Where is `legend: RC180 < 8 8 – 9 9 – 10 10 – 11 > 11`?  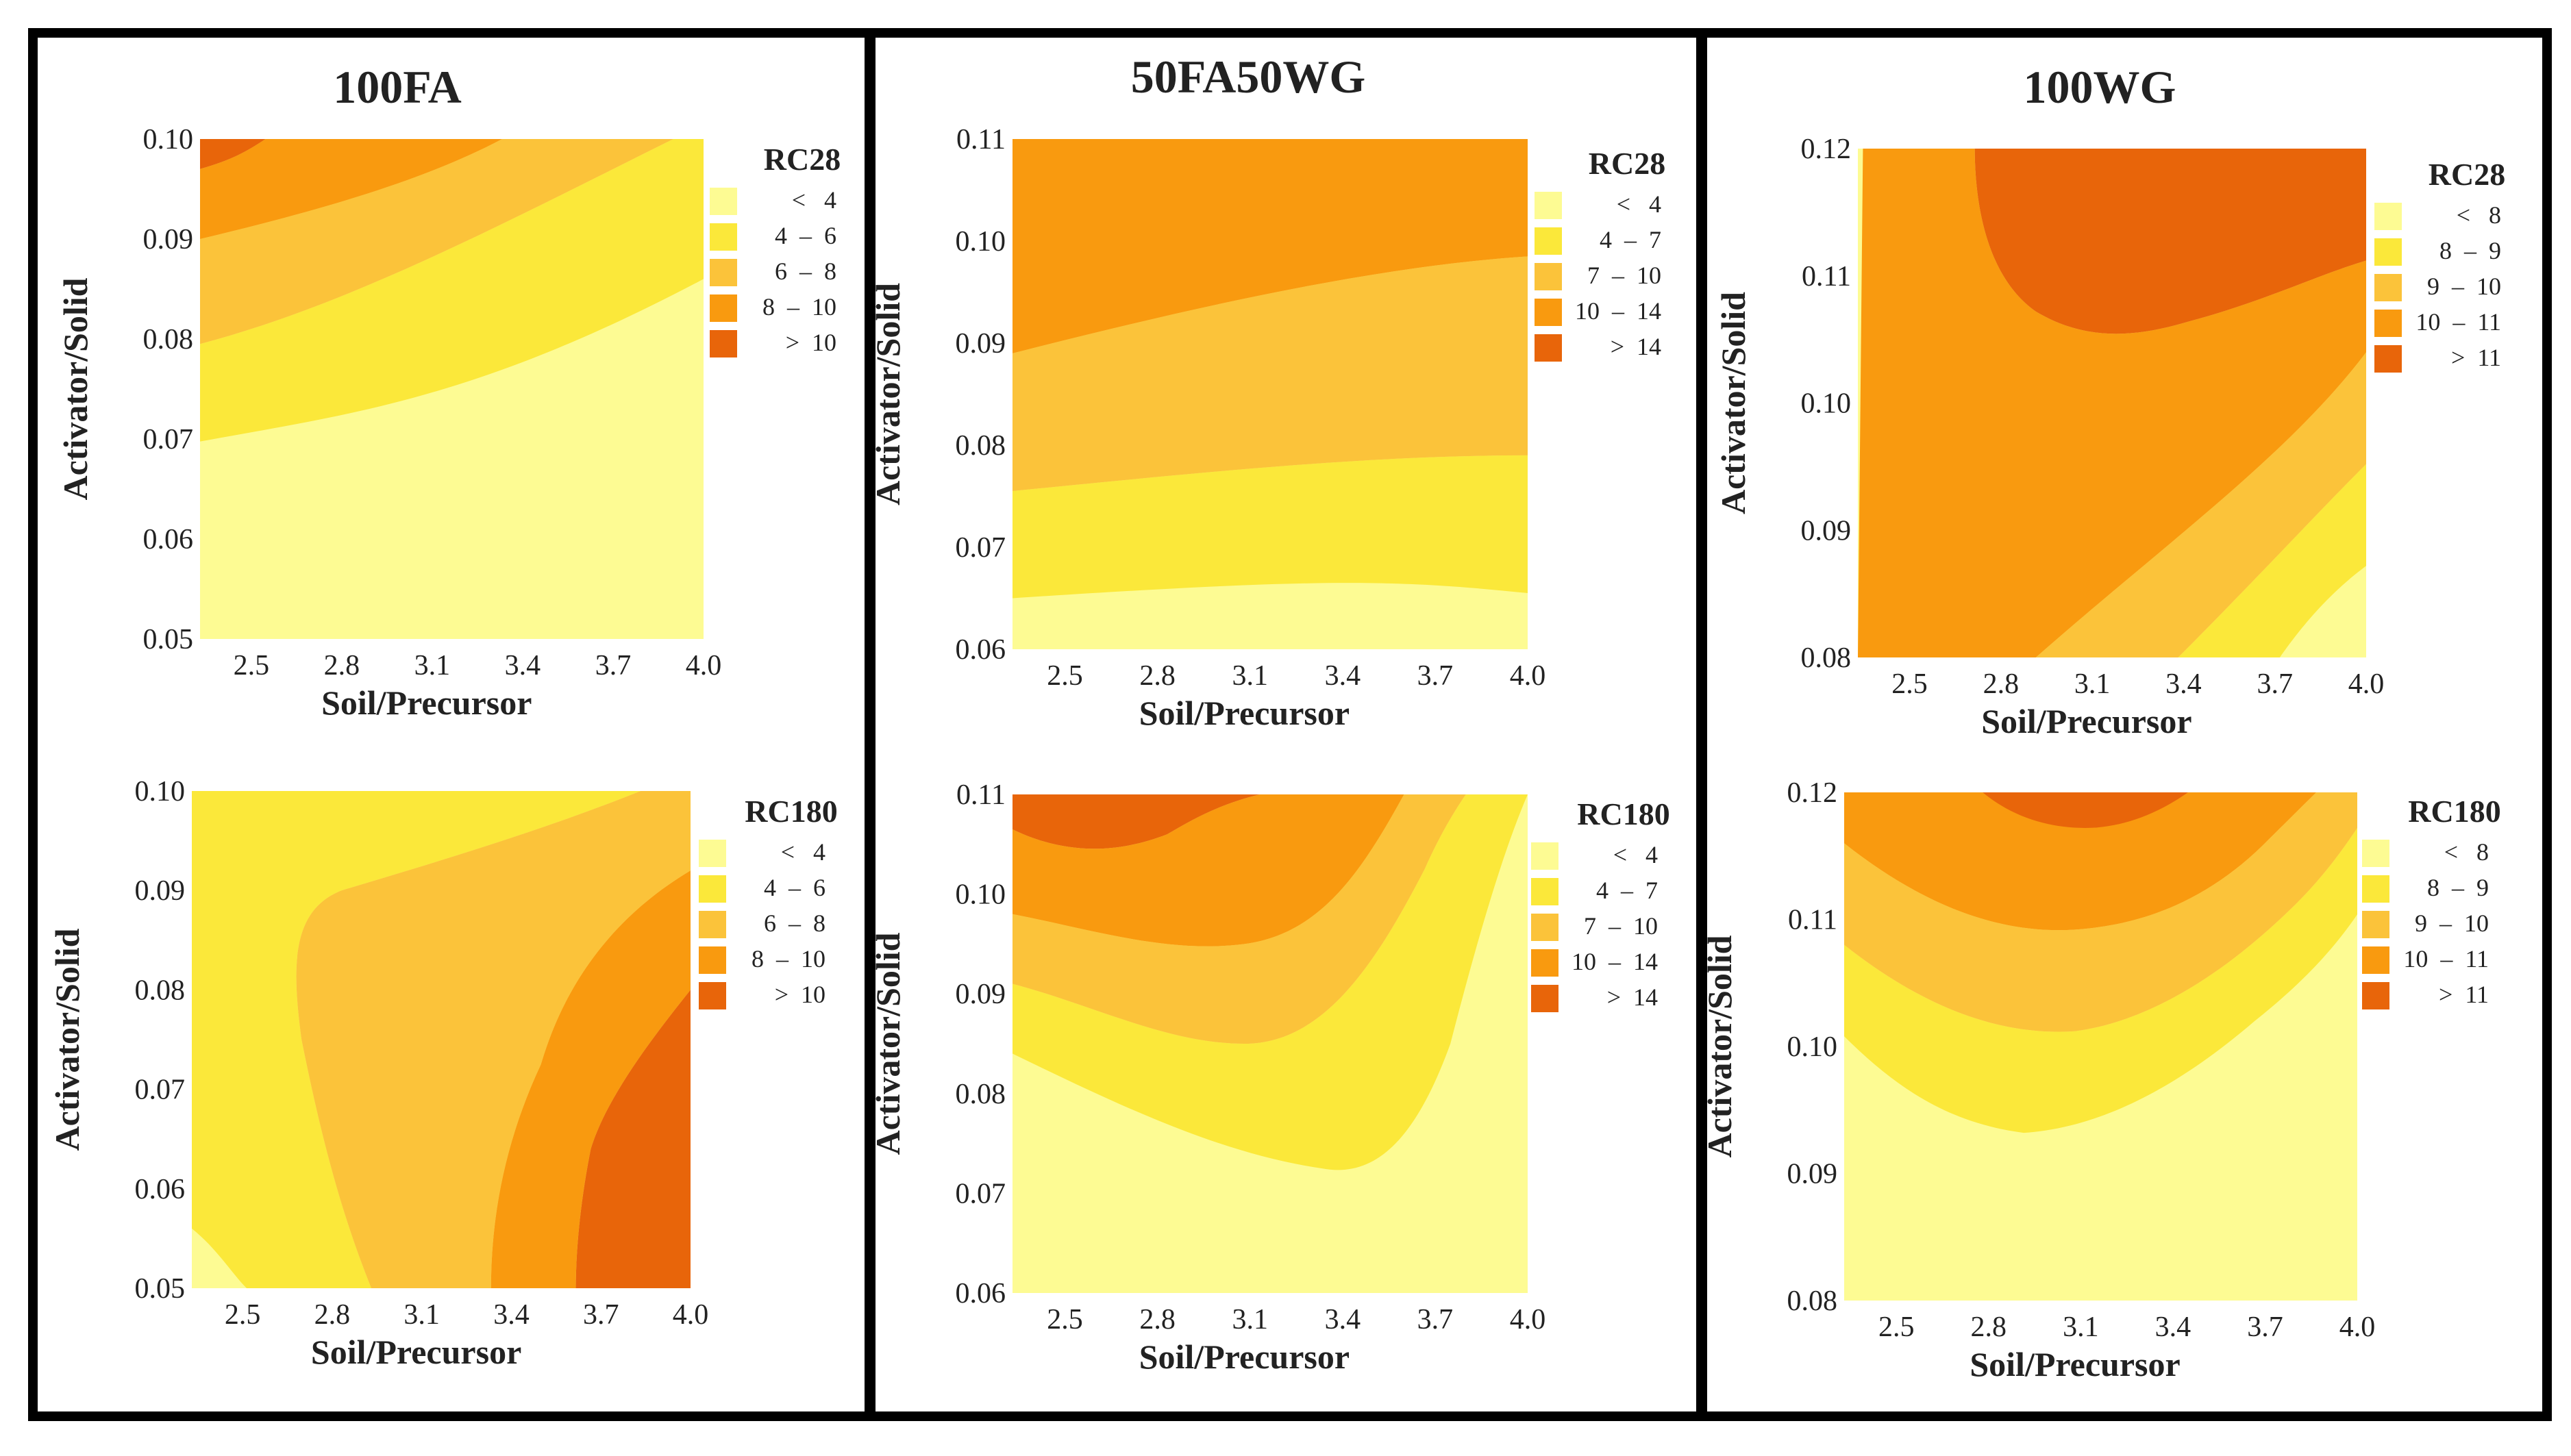
legend: RC180 < 8 8 – 9 9 – 10 10 – 11 > 11 is located at coordinates (2431, 901).